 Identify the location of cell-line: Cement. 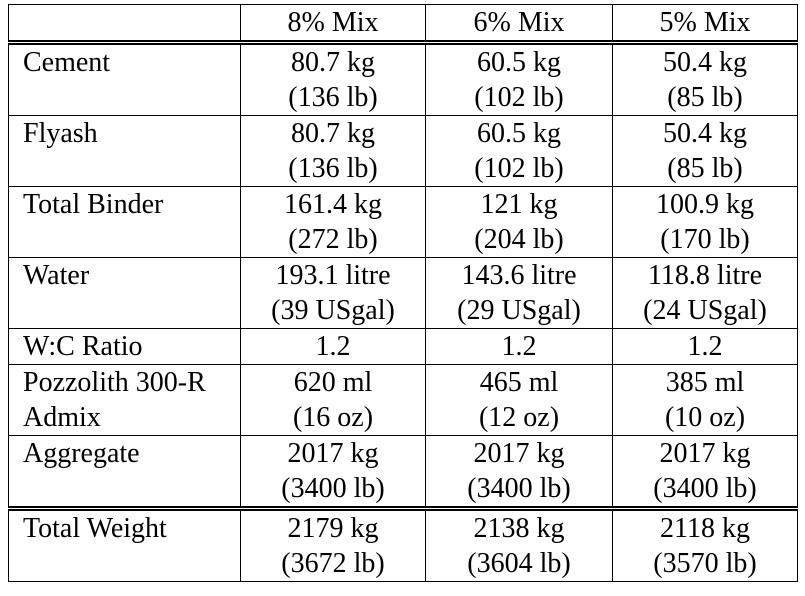
(67, 62).